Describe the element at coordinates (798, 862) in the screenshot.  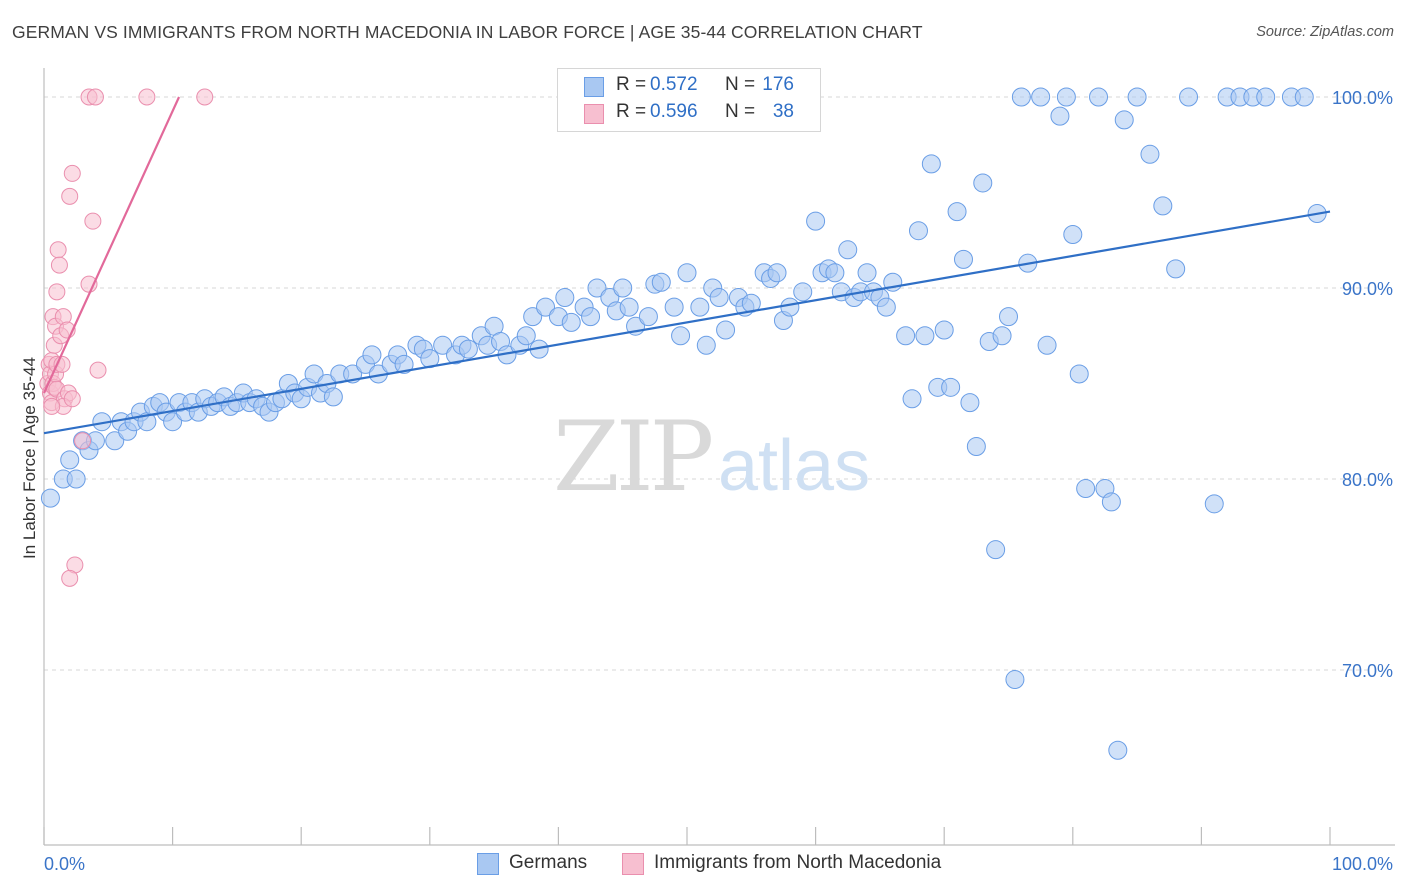
I see `bottom-legend-label: Immigrants from North Macedonia` at that location.